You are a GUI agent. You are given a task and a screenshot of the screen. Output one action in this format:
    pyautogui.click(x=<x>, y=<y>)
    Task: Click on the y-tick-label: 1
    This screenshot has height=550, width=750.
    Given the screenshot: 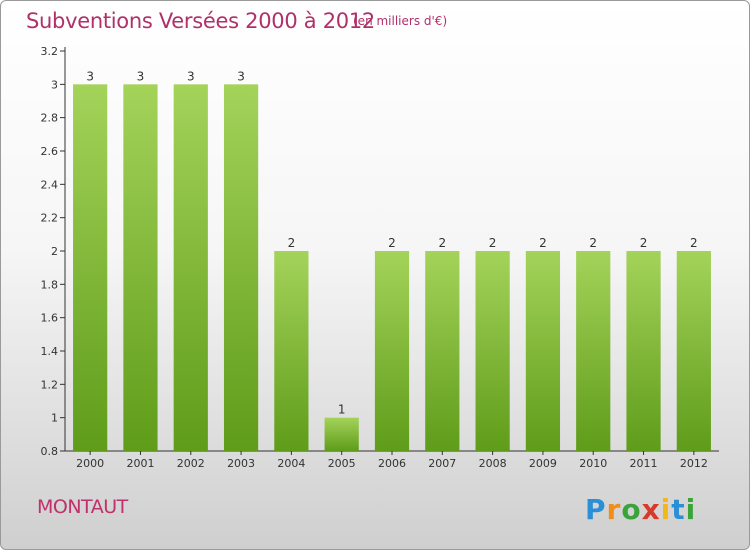 What is the action you would take?
    pyautogui.click(x=54, y=418)
    